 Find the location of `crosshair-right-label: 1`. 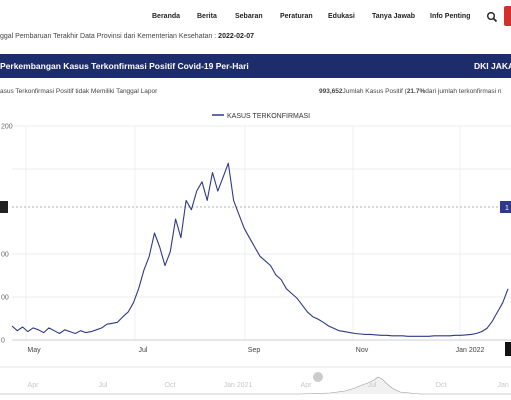

crosshair-right-label: 1 is located at coordinates (507, 208).